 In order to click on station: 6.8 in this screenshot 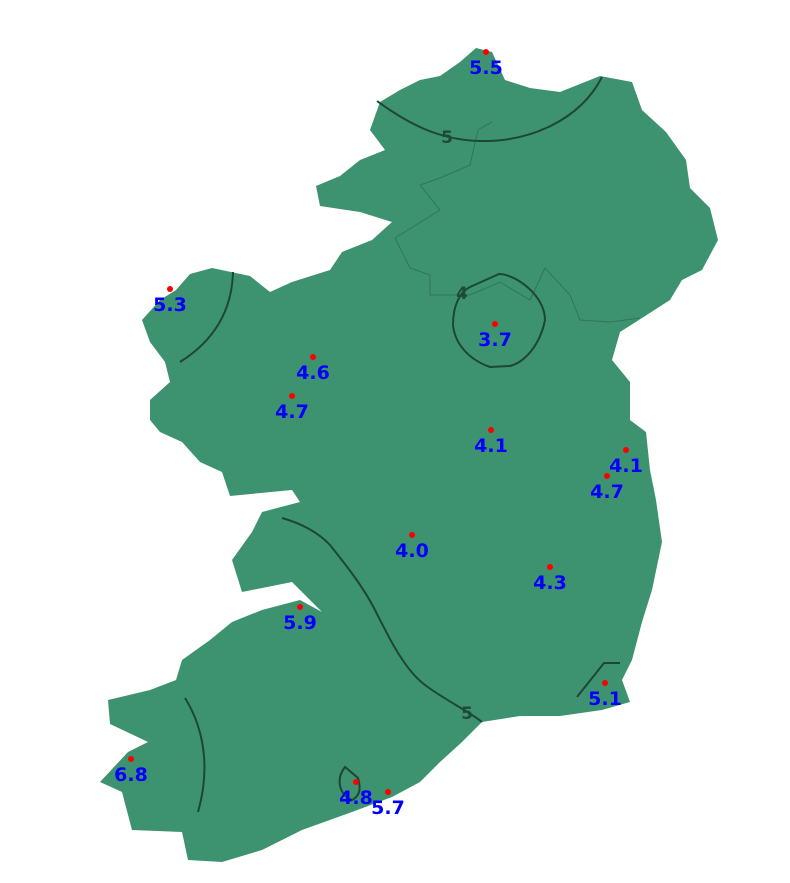, I will do `click(131, 771)`.